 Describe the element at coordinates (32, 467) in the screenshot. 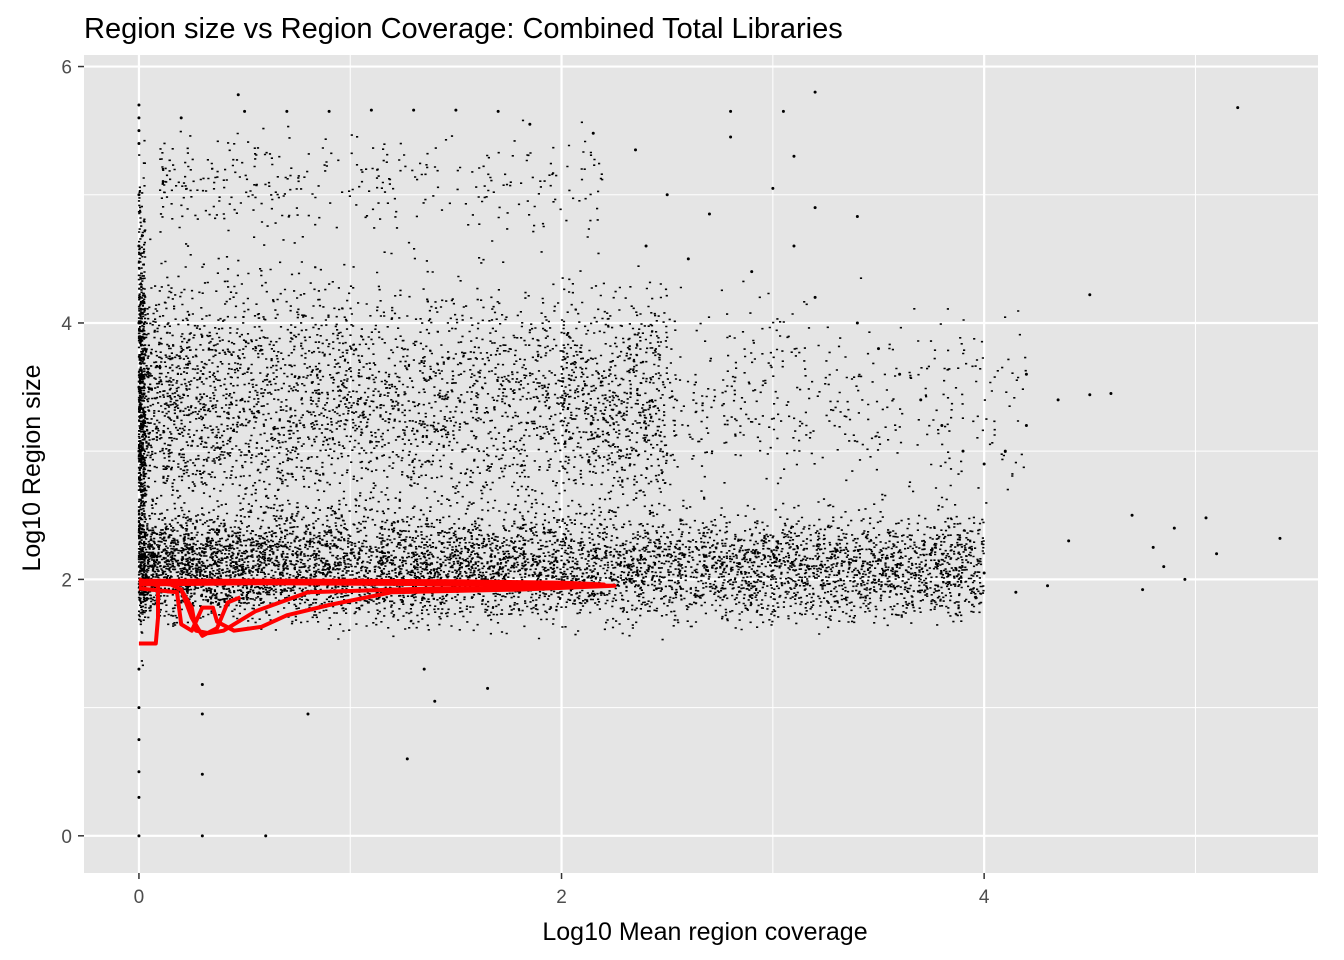

I see `y-axis-label: Log10 Region size` at that location.